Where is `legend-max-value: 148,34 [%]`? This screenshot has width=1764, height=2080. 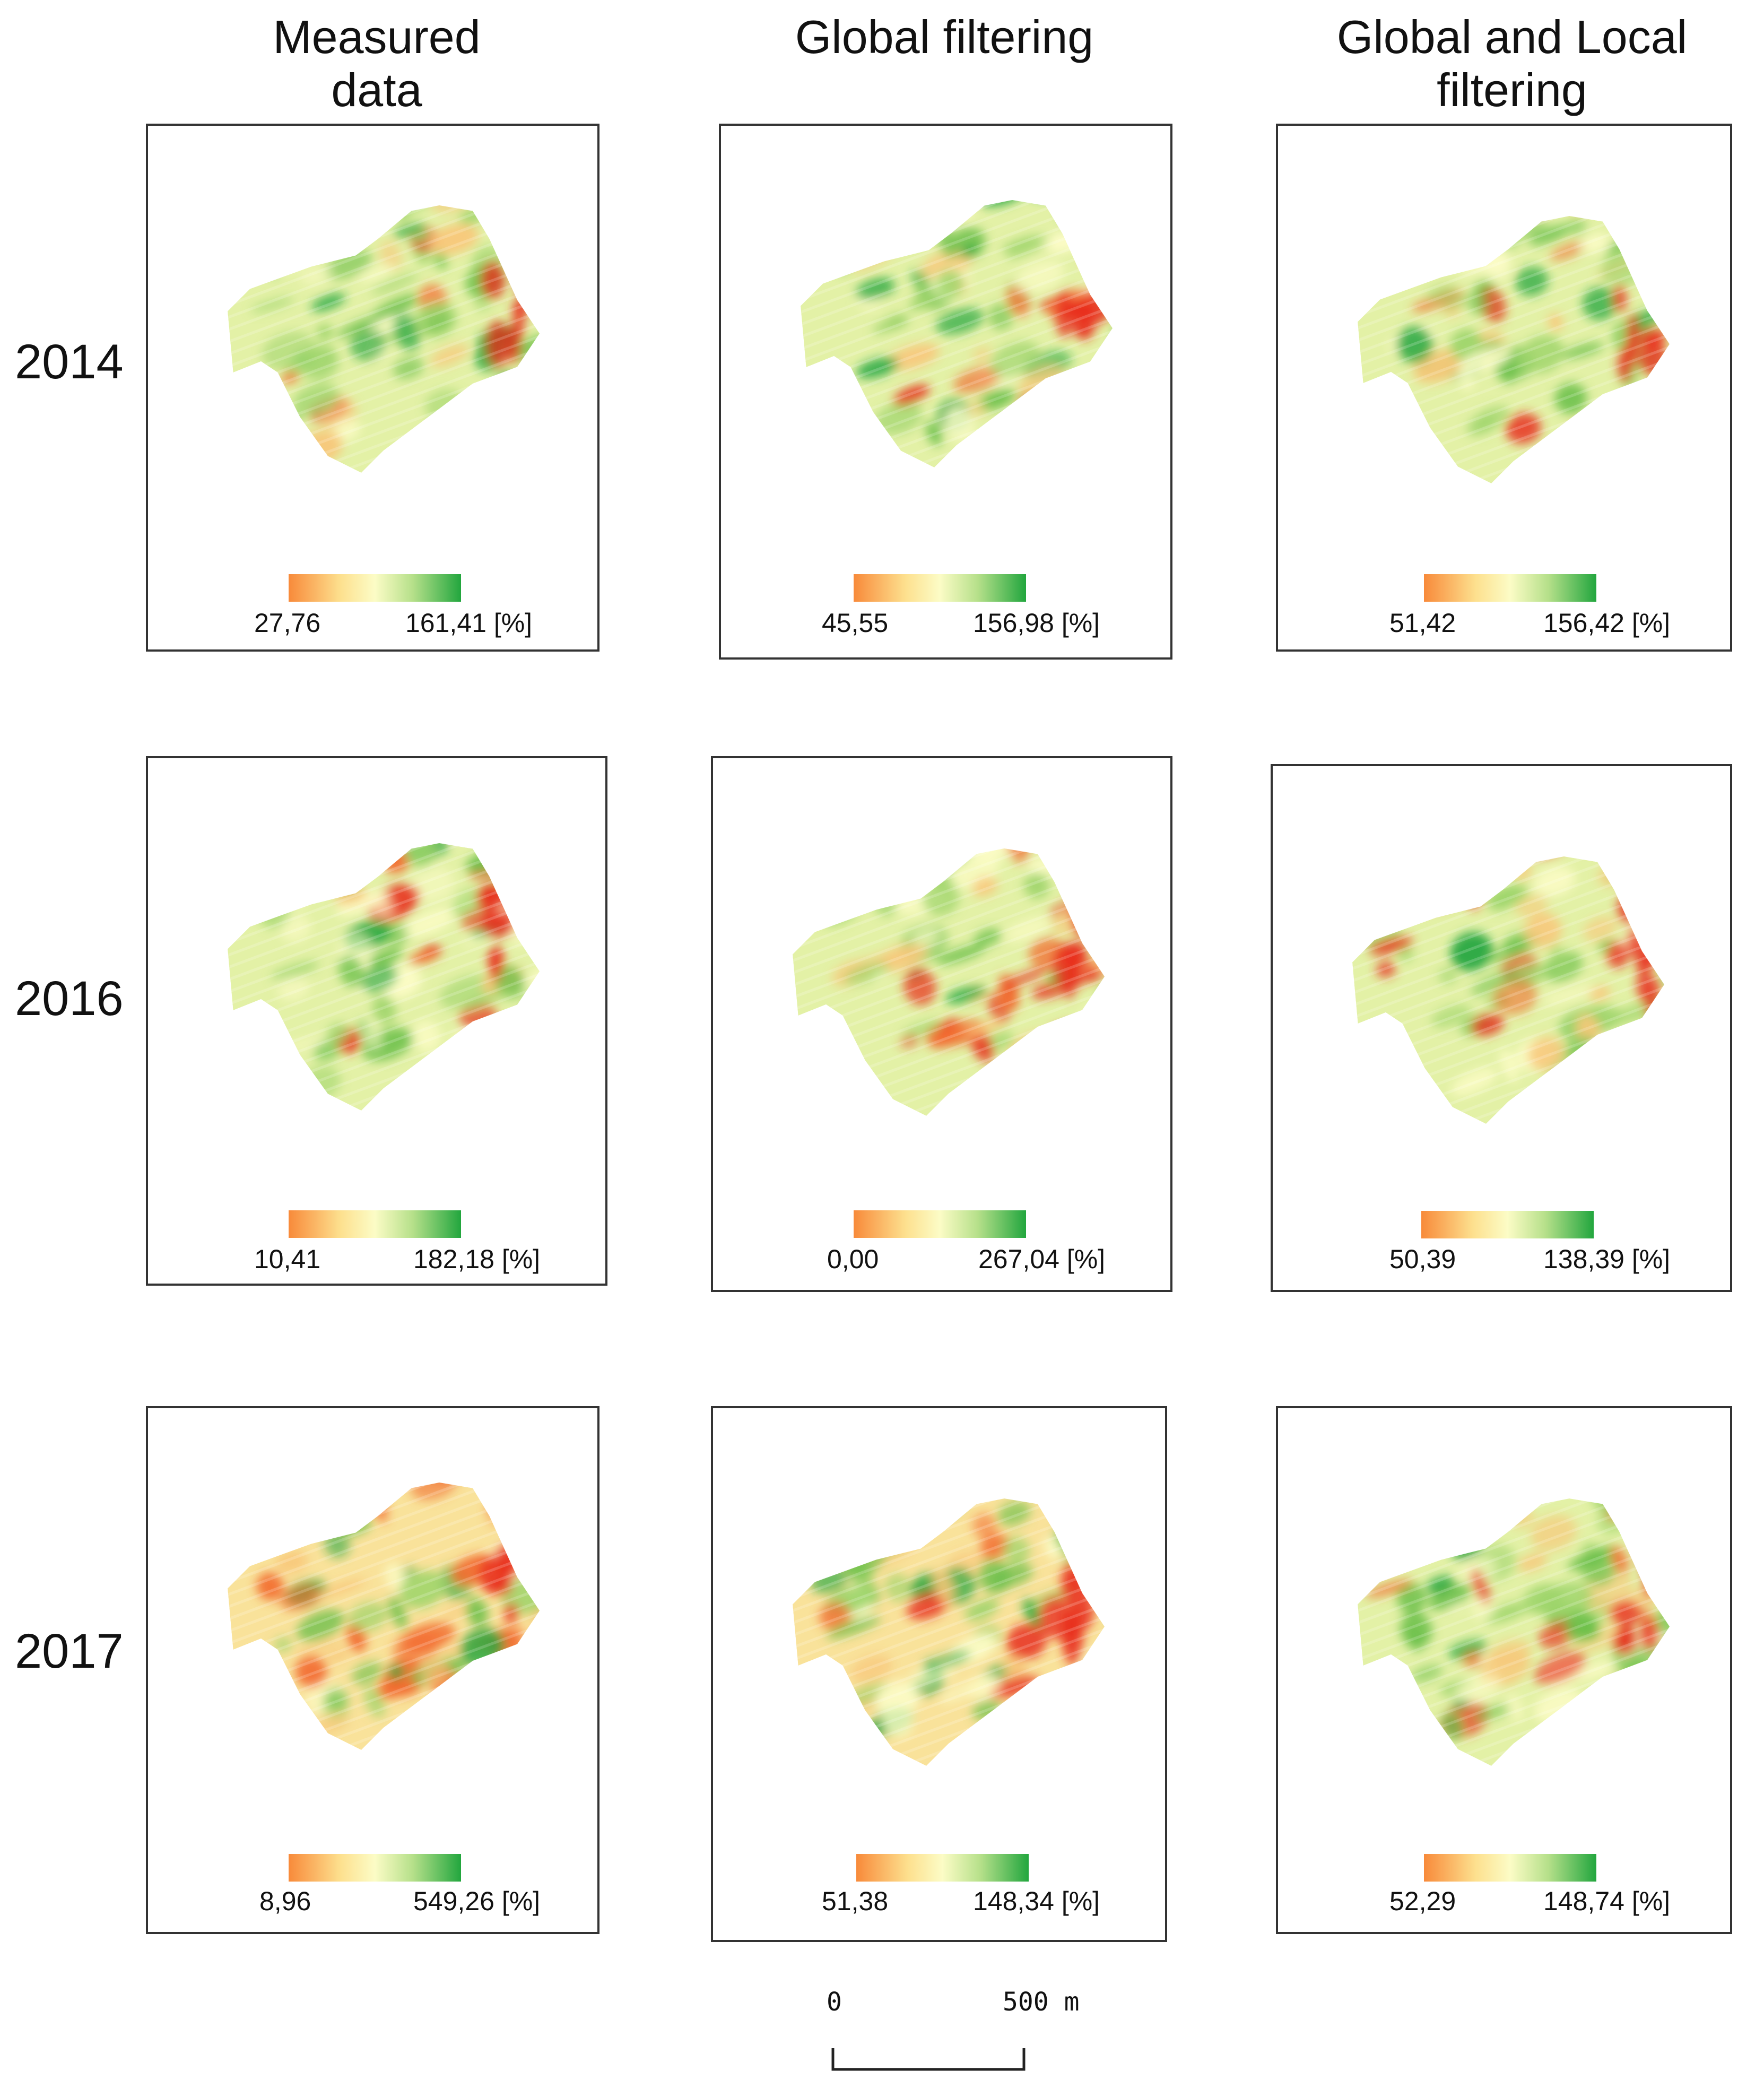 legend-max-value: 148,34 [%] is located at coordinates (1036, 1901).